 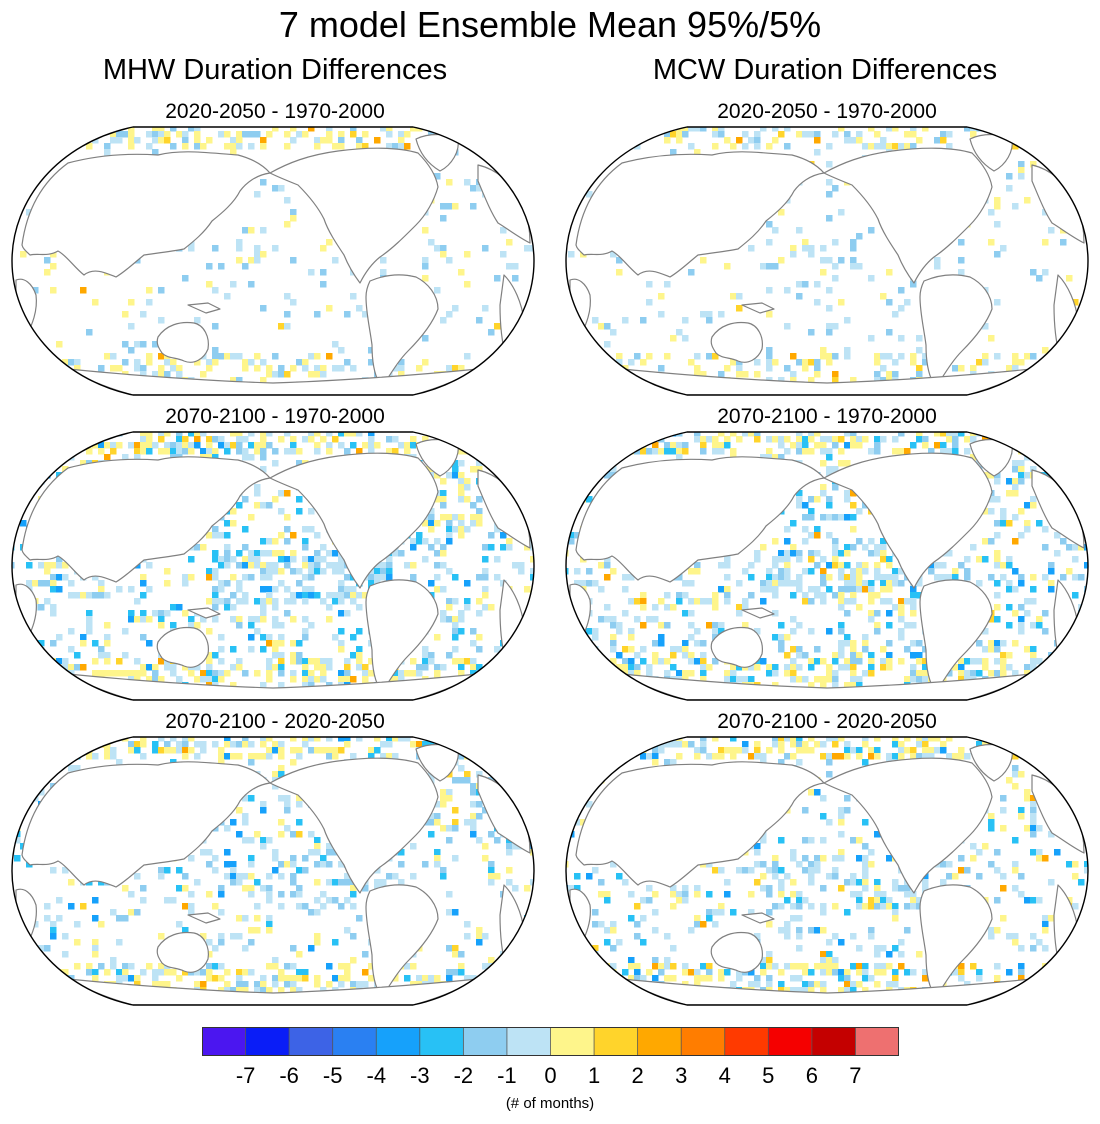 I want to click on panel-title-mcw-2020-2050: 2020-2050 - 1970-2000, so click(x=827, y=111).